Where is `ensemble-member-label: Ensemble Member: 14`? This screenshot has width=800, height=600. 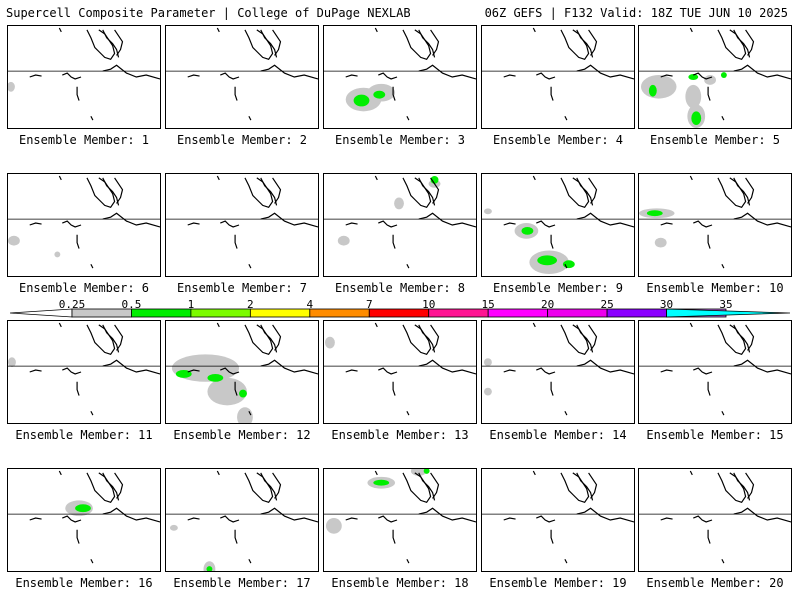 ensemble-member-label: Ensemble Member: 14 is located at coordinates (558, 435).